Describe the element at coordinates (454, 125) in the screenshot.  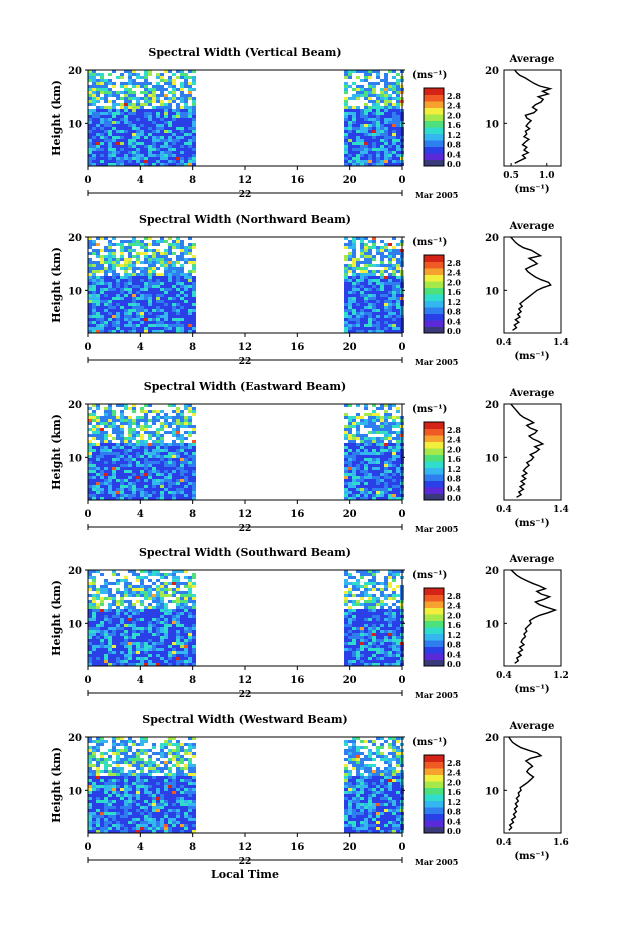
I see `colorbar-tick-label: 1.6` at that location.